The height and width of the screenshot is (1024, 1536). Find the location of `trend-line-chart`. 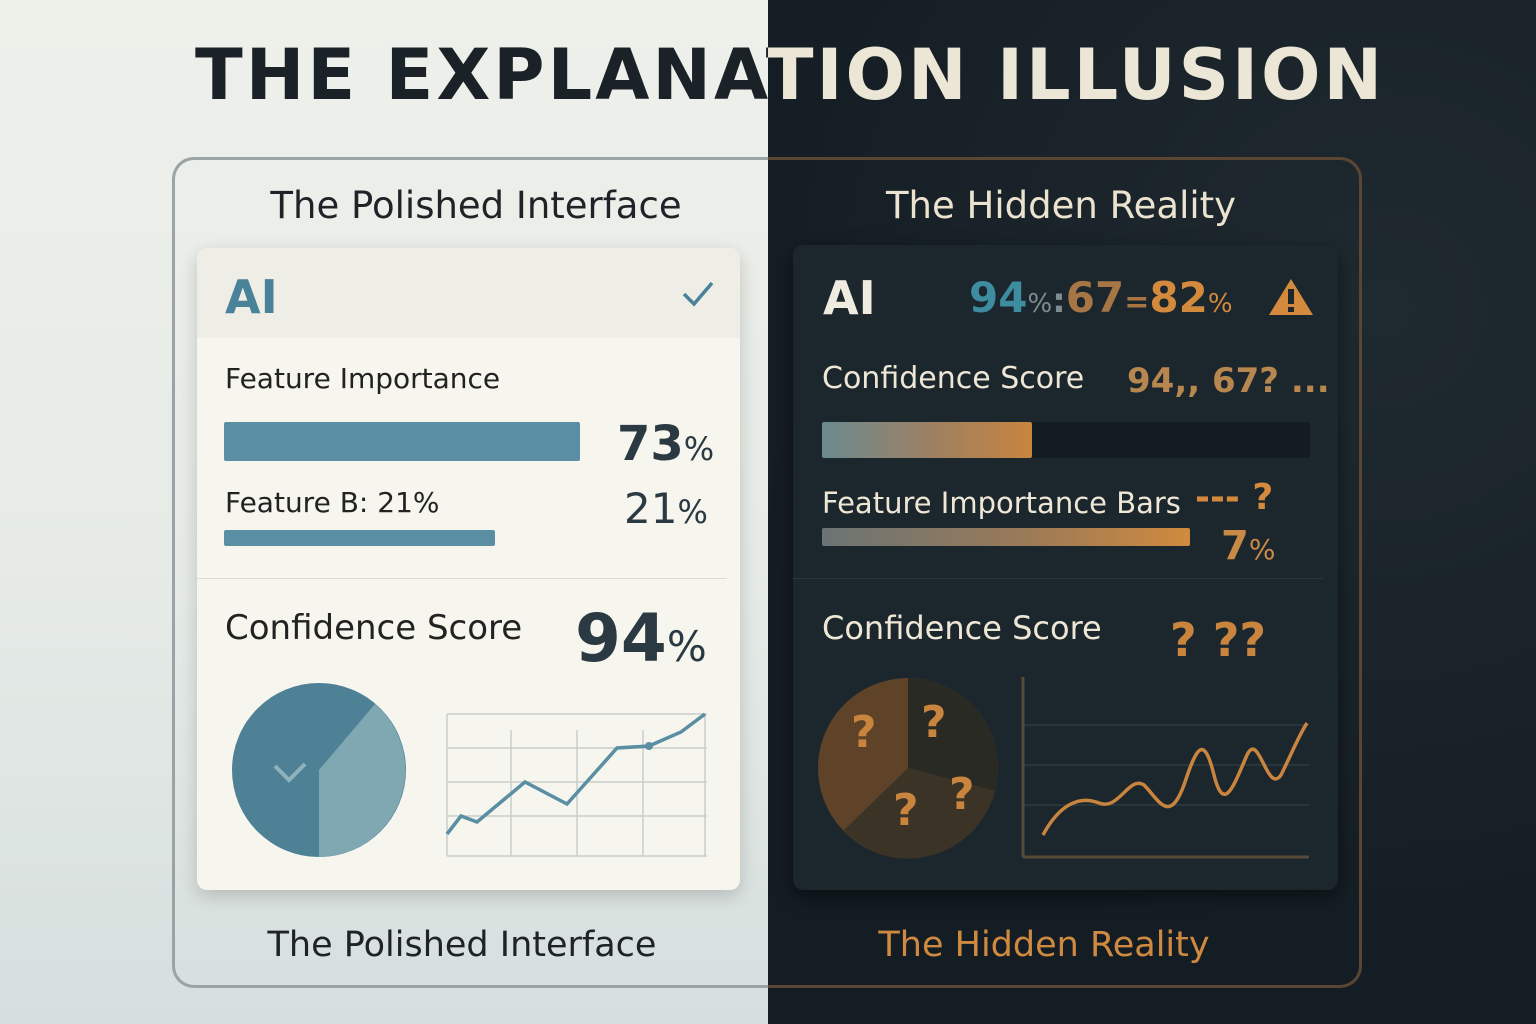

trend-line-chart is located at coordinates (576, 784).